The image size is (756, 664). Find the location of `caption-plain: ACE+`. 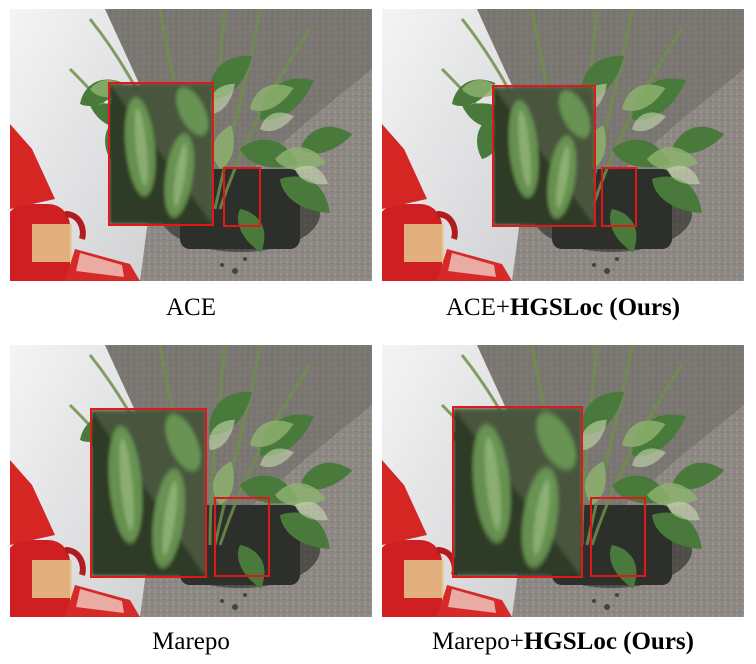

caption-plain: ACE+ is located at coordinates (477, 307).